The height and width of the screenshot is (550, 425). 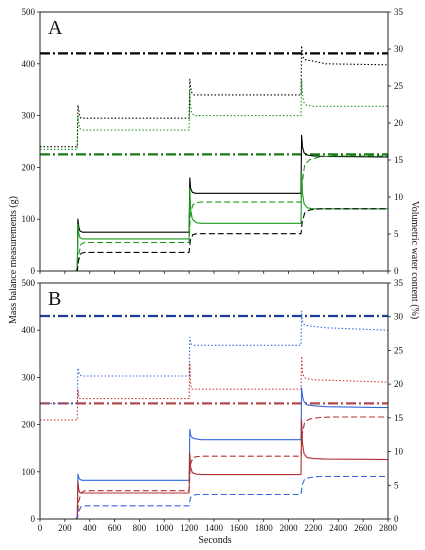 What do you see at coordinates (55, 28) in the screenshot?
I see `panel-label: A` at bounding box center [55, 28].